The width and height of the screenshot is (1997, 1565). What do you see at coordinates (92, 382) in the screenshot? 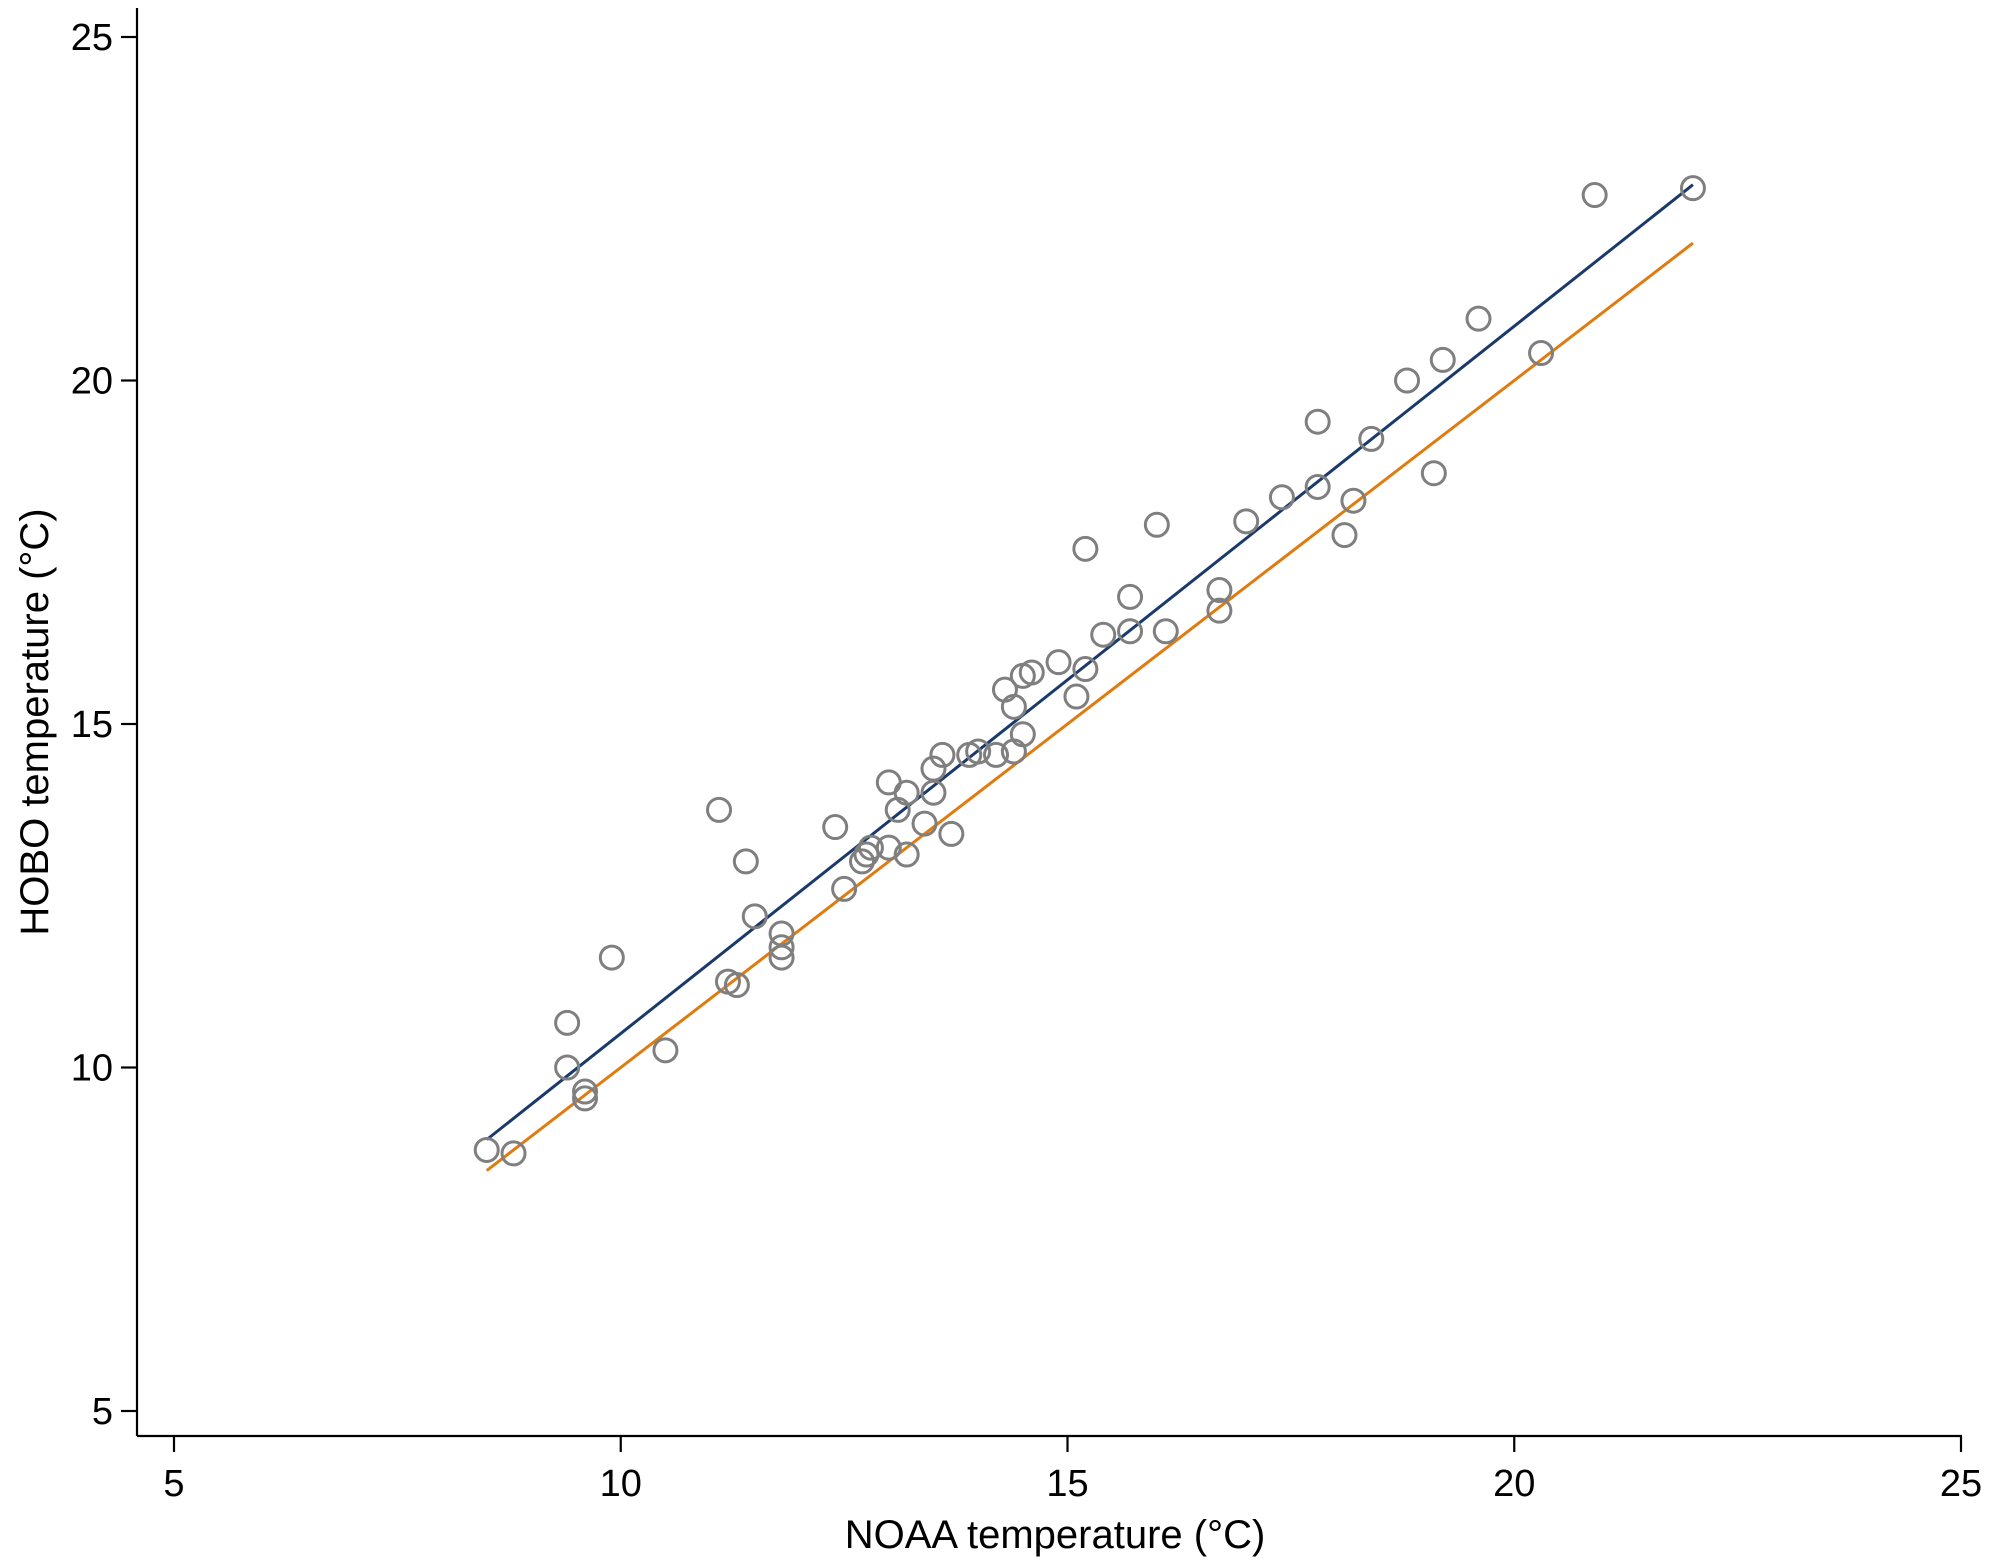
I see `y-tick-label: 20` at bounding box center [92, 382].